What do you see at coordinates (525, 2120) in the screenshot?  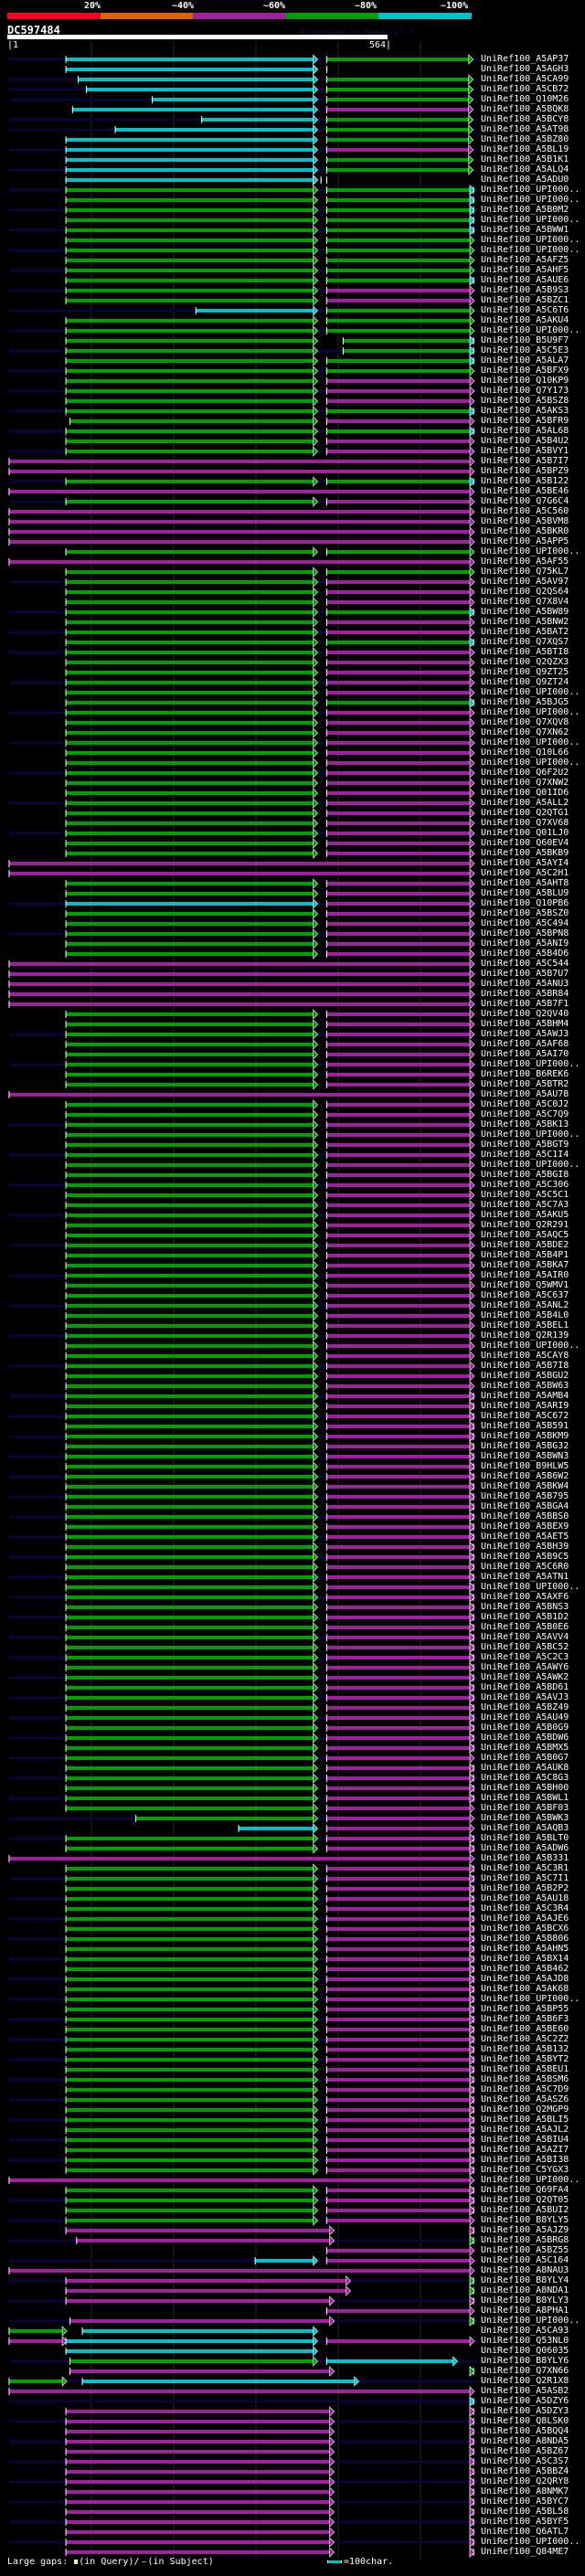 I see `hit-label: UniRef100_A5BLI5` at bounding box center [525, 2120].